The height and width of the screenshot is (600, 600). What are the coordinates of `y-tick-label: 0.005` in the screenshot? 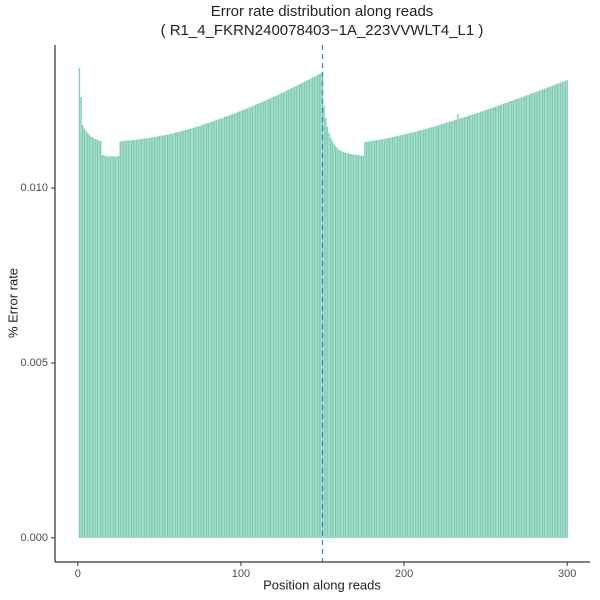 It's located at (34, 363).